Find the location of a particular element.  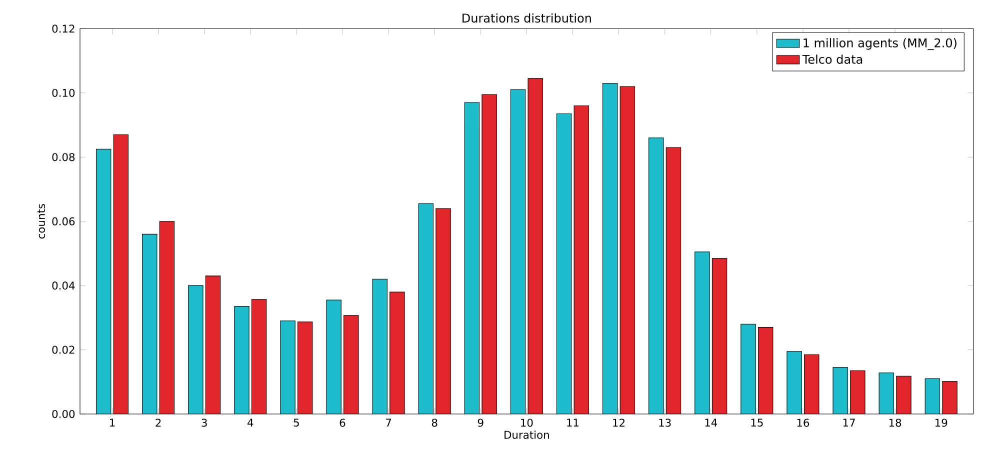

x-tick-label: 19 is located at coordinates (941, 422).